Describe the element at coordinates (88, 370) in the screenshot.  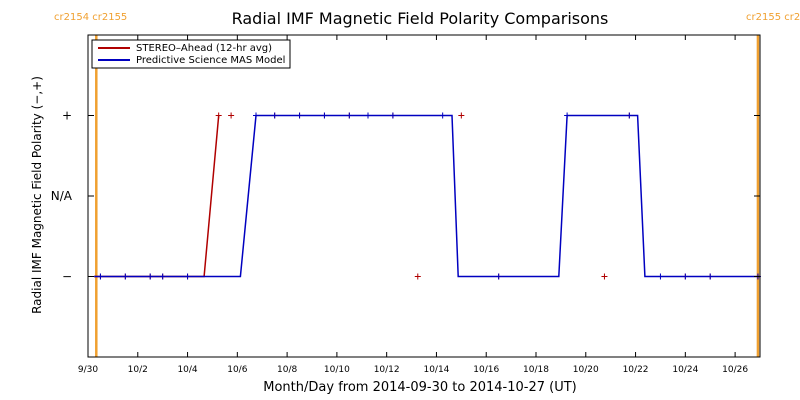
I see `x-tick-label: 9/30` at that location.